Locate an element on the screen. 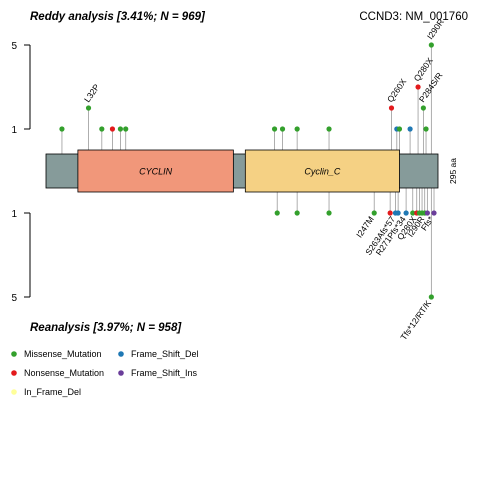 The height and width of the screenshot is (480, 480). domain-label: CYCLIN is located at coordinates (156, 172).